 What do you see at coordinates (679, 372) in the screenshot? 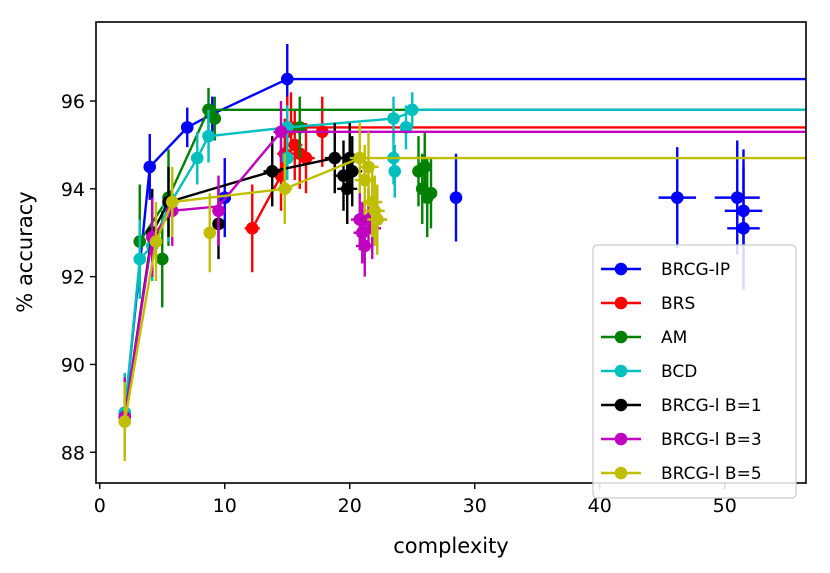
I see `legend-label: BCD` at bounding box center [679, 372].